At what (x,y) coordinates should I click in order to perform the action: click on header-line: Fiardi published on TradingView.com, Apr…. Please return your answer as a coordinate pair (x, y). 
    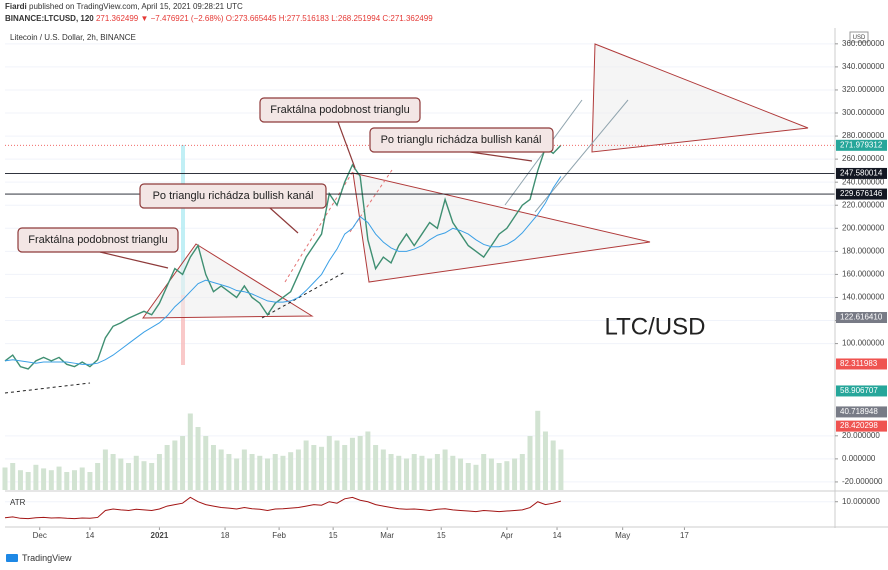
    Looking at the image, I should click on (124, 6).